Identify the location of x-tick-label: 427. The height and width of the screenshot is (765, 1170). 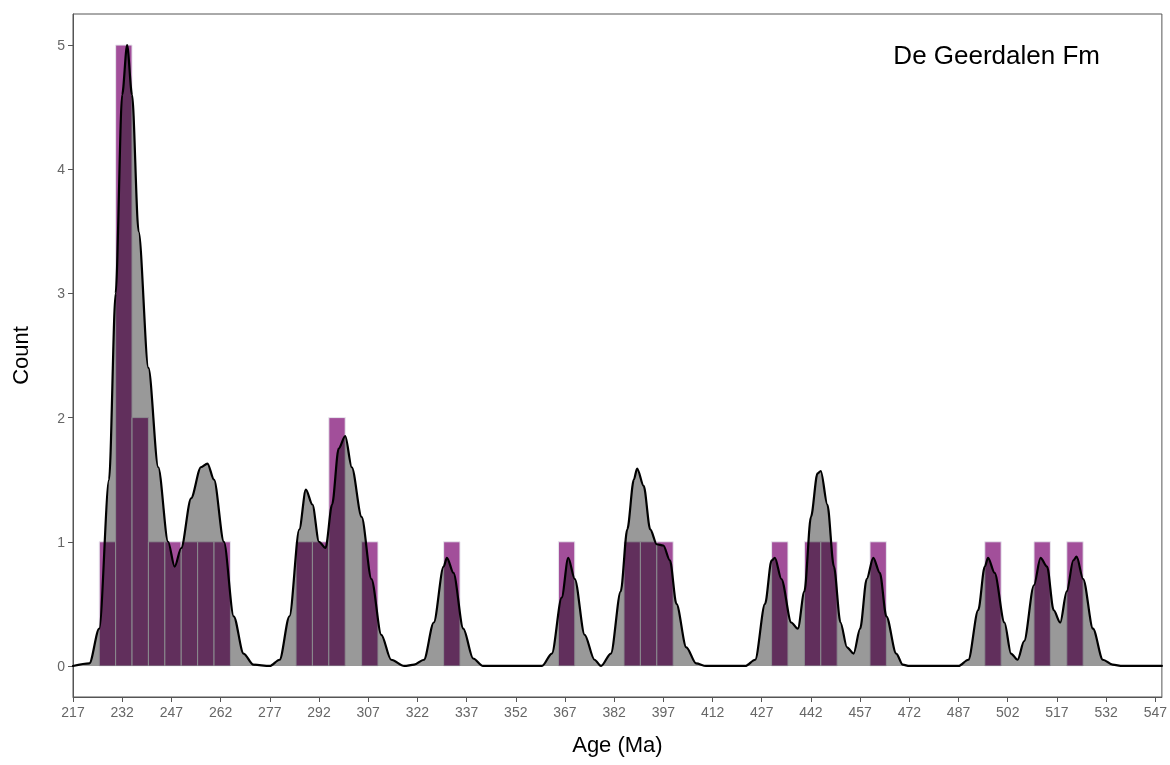
(762, 712).